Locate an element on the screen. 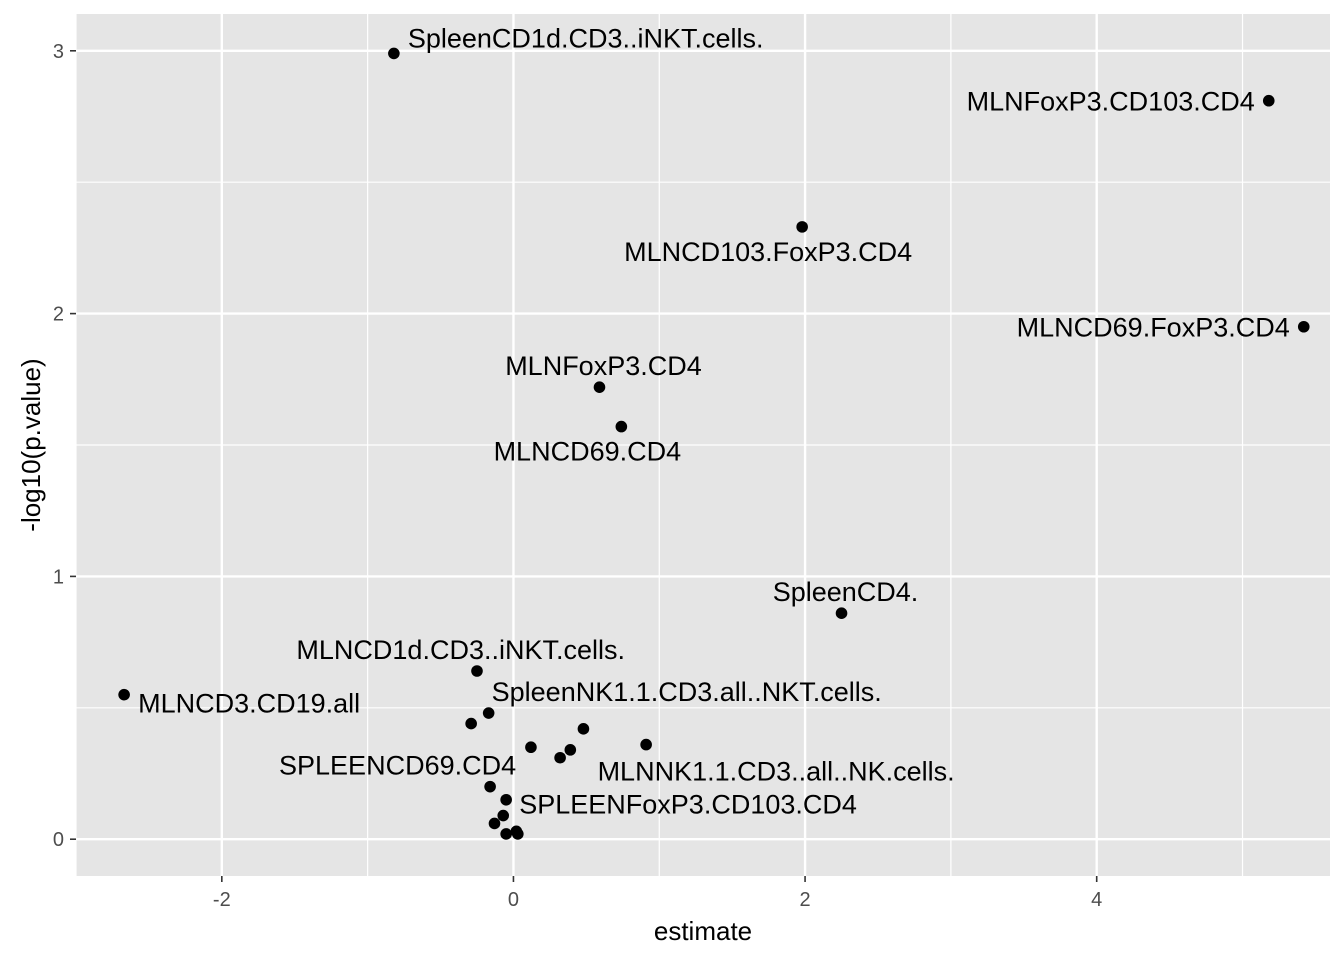  point-label: MLNFoxP3.CD103.CD4 is located at coordinates (1111, 102).